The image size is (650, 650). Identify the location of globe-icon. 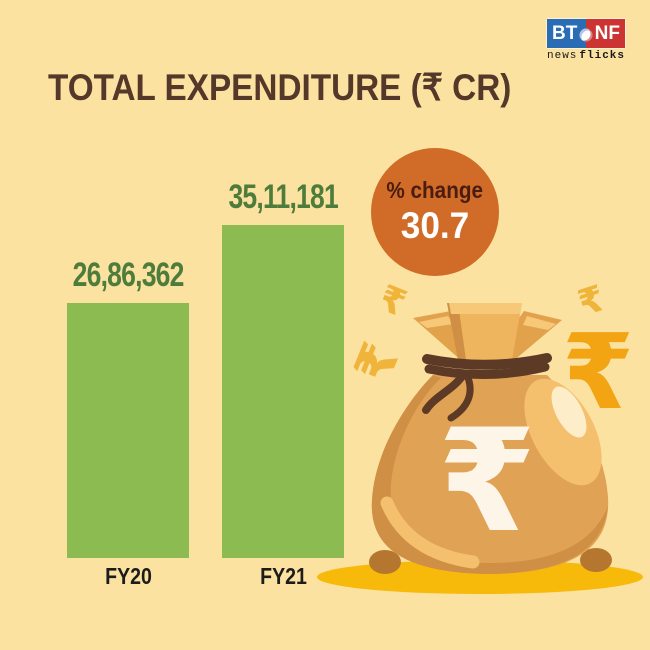
(586, 35).